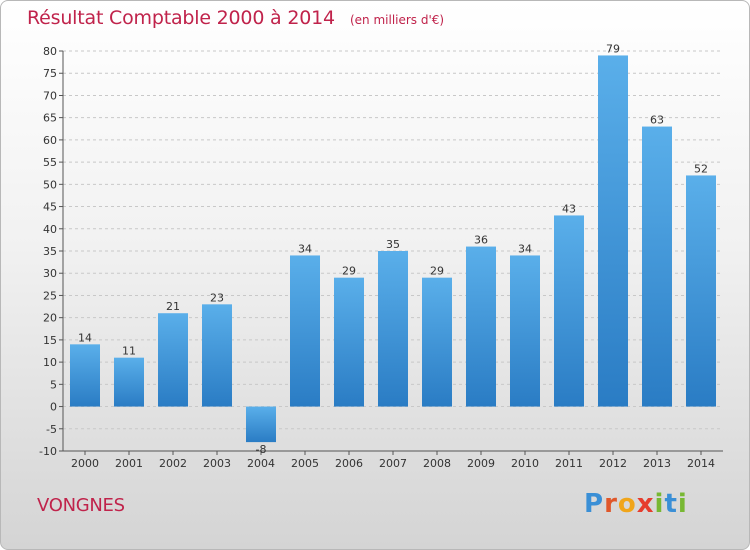 The image size is (750, 550). I want to click on y-tick-label: 60, so click(50, 140).